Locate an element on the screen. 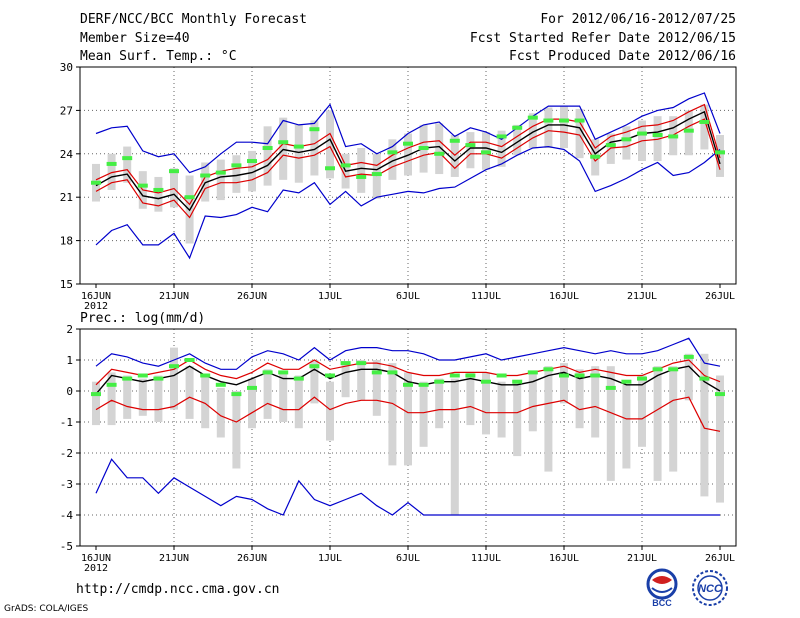  prec-min-line is located at coordinates (407, 487).